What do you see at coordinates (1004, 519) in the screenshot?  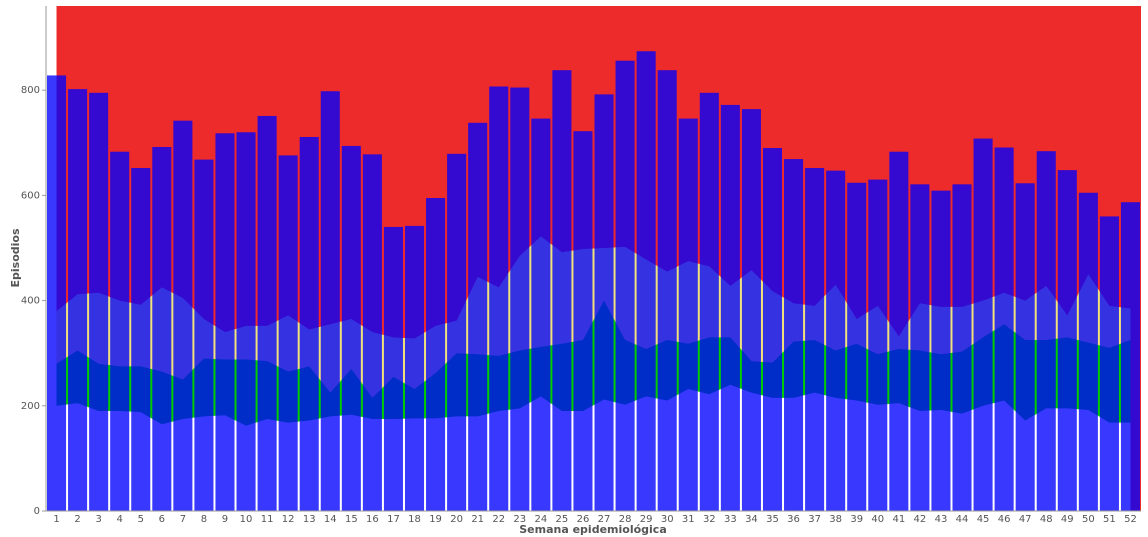 I see `x-tick-label: 46` at bounding box center [1004, 519].